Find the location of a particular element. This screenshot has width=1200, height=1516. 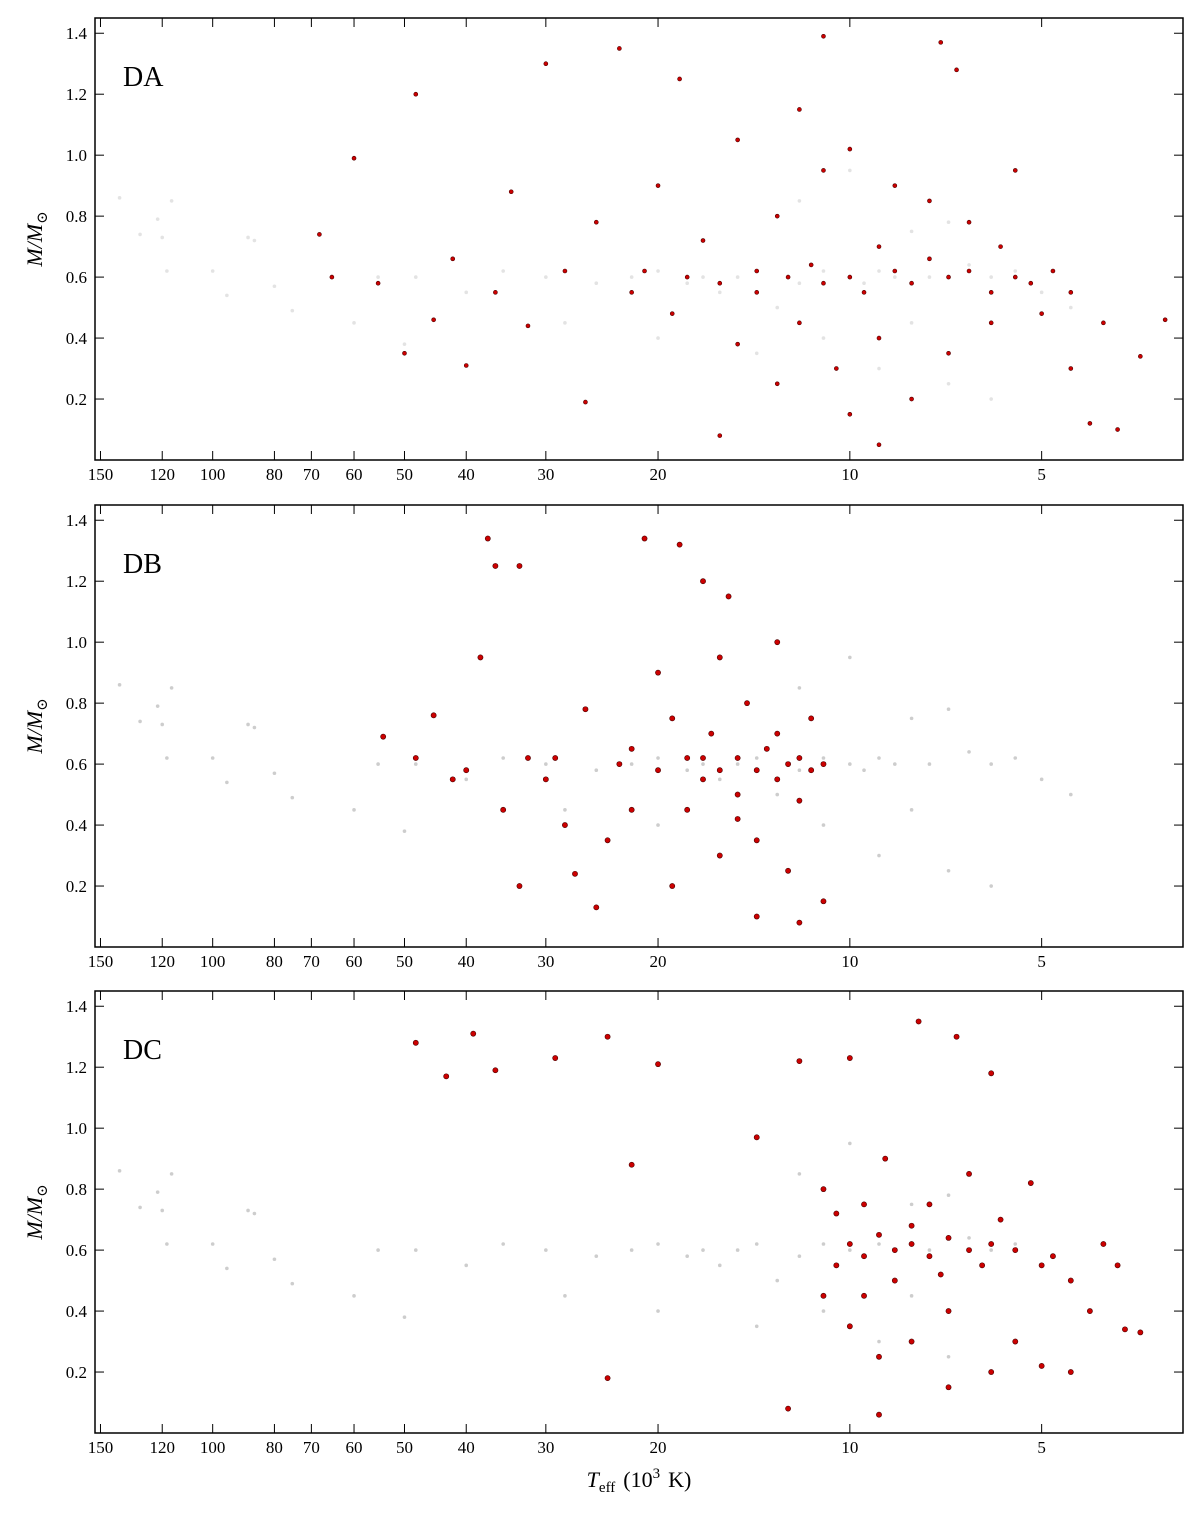

y-tick-label: 1.2 is located at coordinates (76, 94).